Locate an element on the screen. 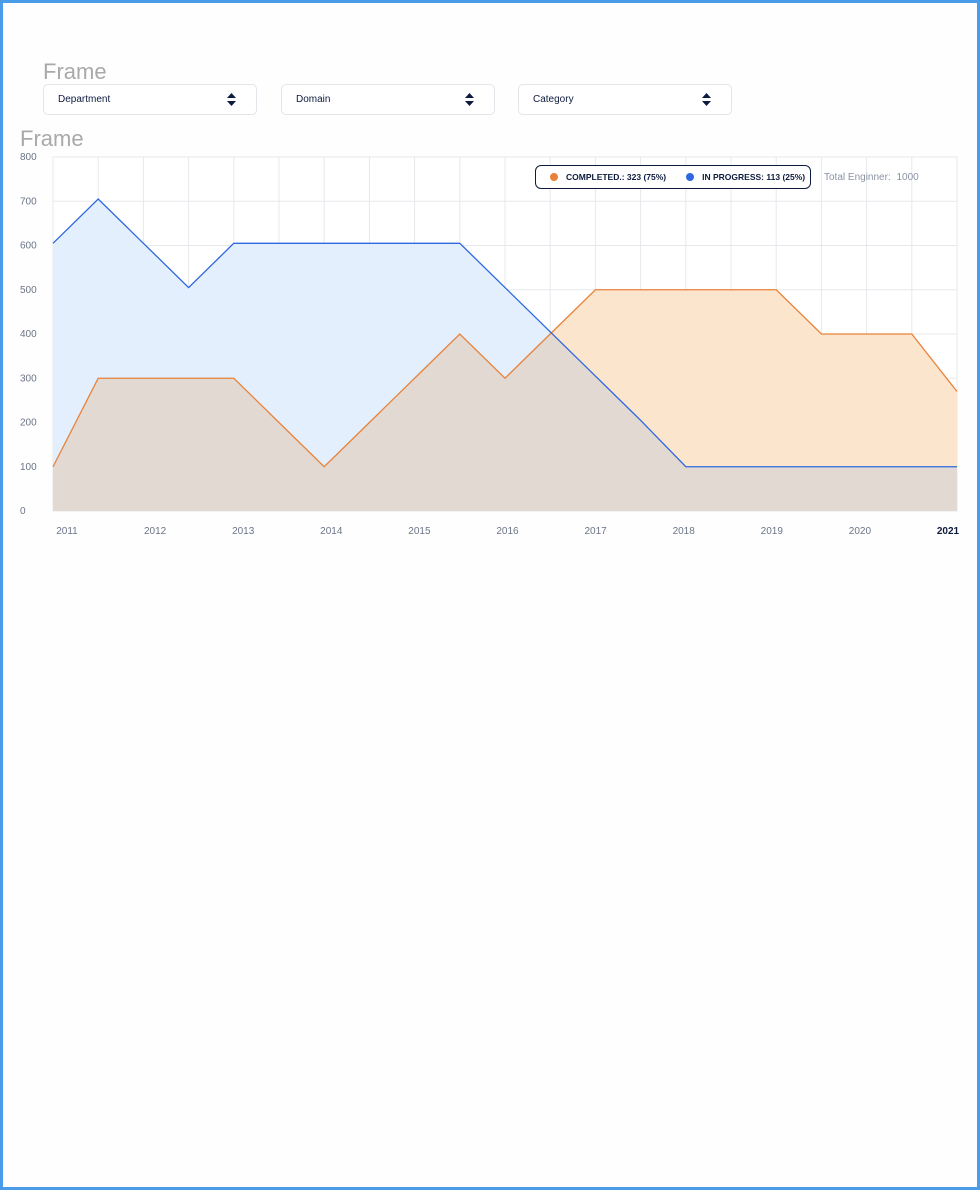  x-tick-label: 2018 is located at coordinates (684, 531).